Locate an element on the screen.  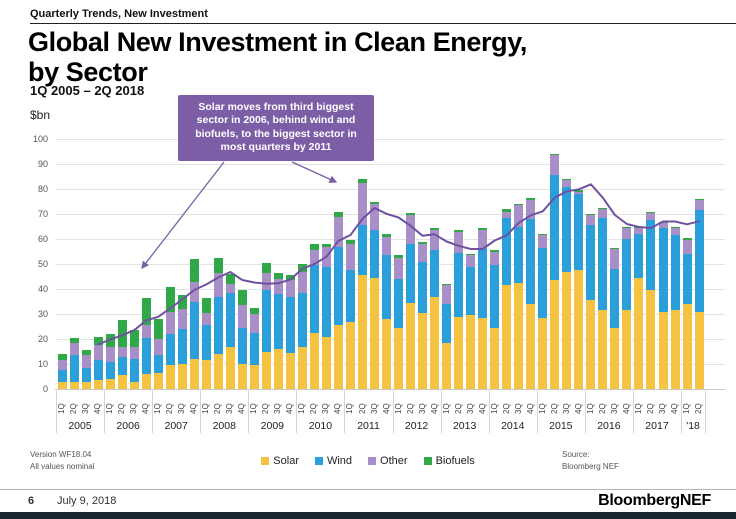
page-number: 6 is located at coordinates (31, 501).